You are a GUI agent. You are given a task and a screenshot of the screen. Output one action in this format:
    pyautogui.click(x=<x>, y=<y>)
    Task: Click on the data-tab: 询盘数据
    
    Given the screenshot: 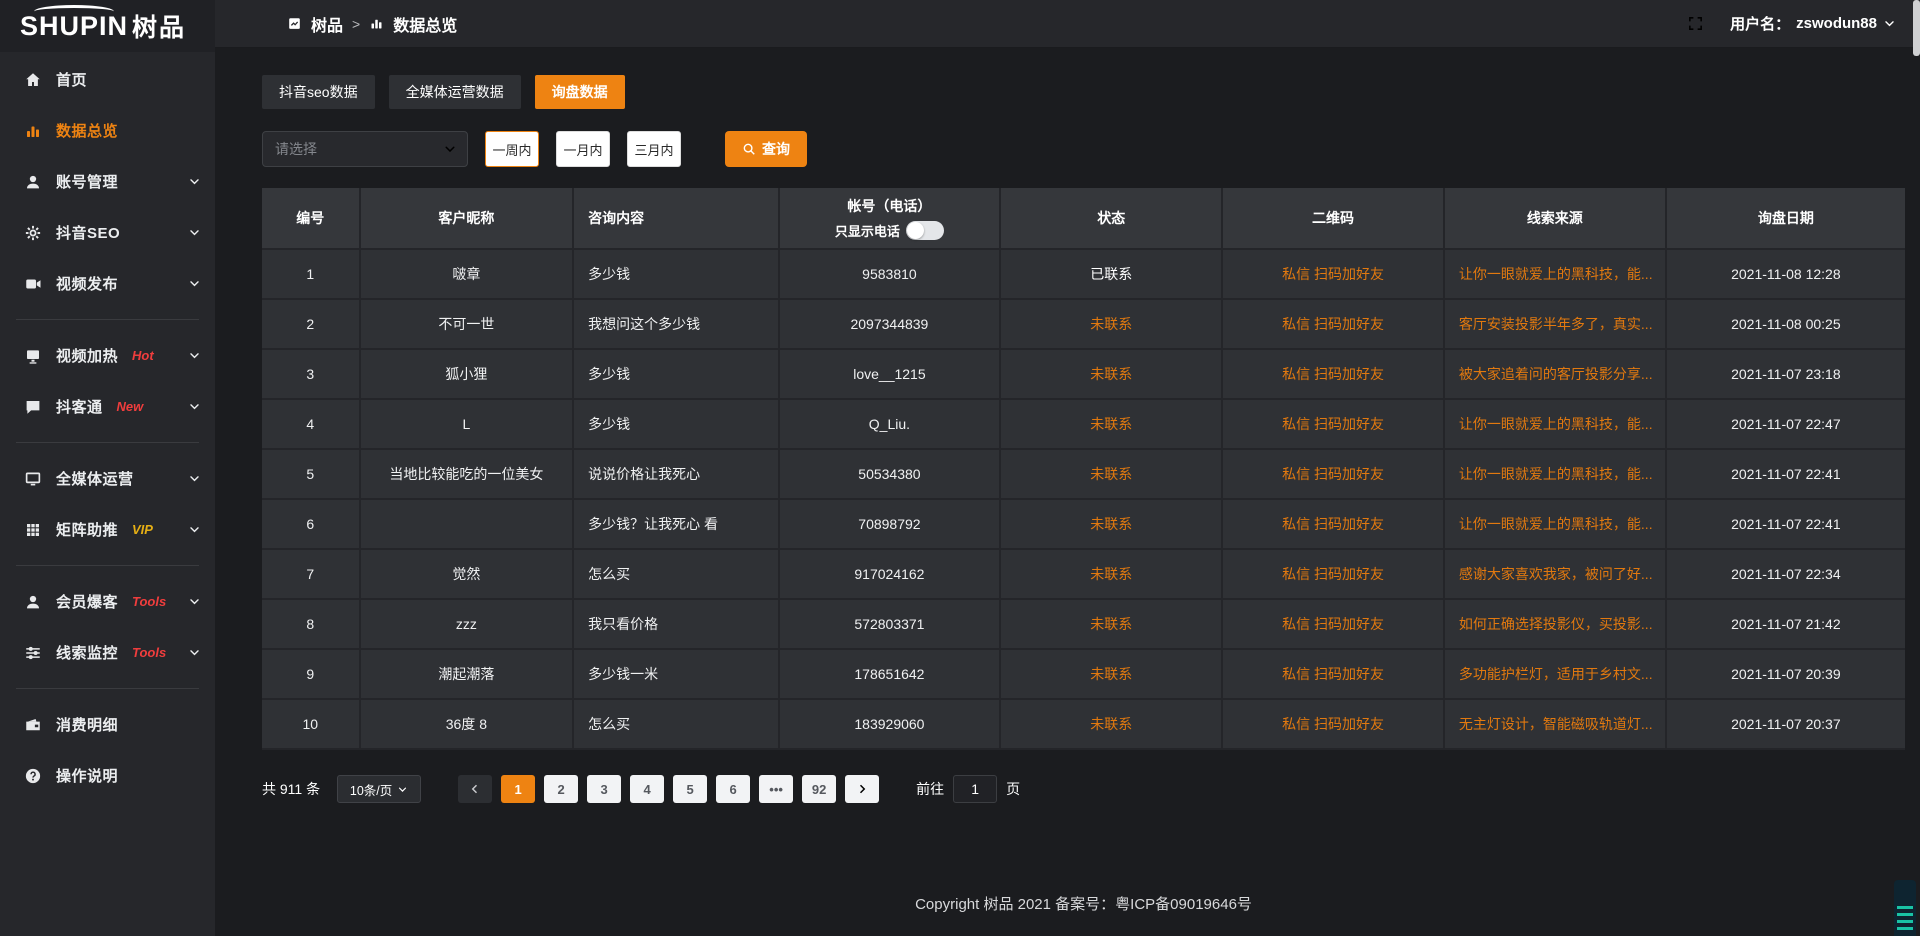 What is the action you would take?
    pyautogui.click(x=579, y=92)
    